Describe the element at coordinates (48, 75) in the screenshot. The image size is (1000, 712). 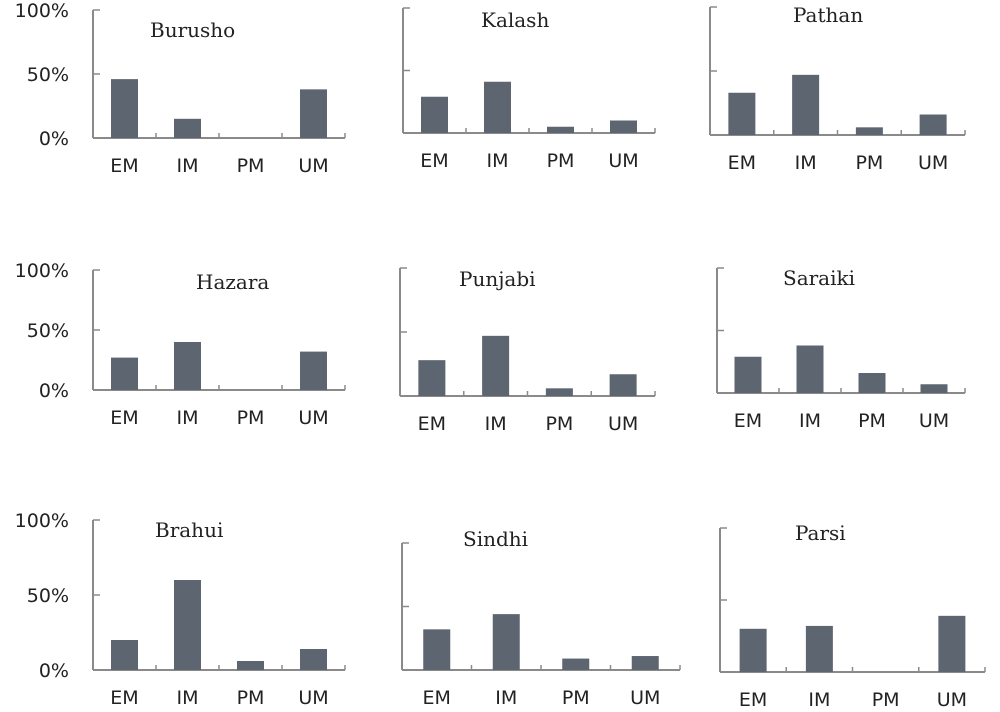
I see `burusho-ytick-label: 50%` at that location.